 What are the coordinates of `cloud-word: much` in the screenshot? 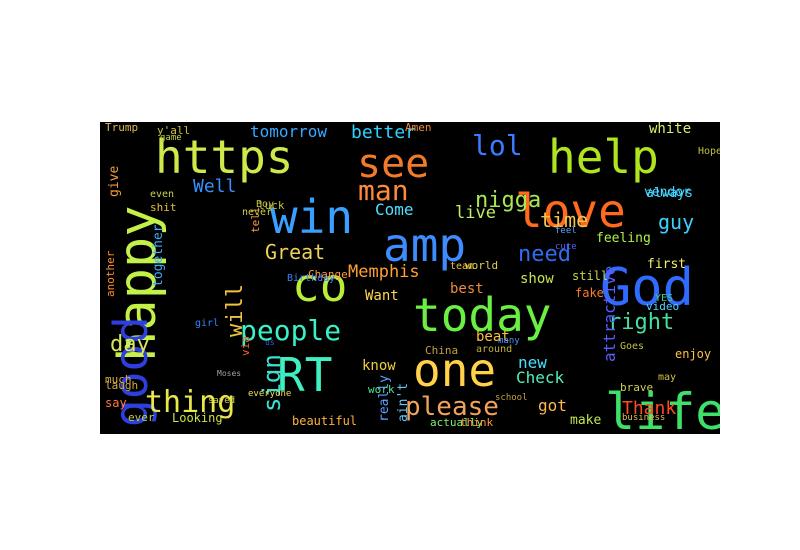 It's located at (118, 379).